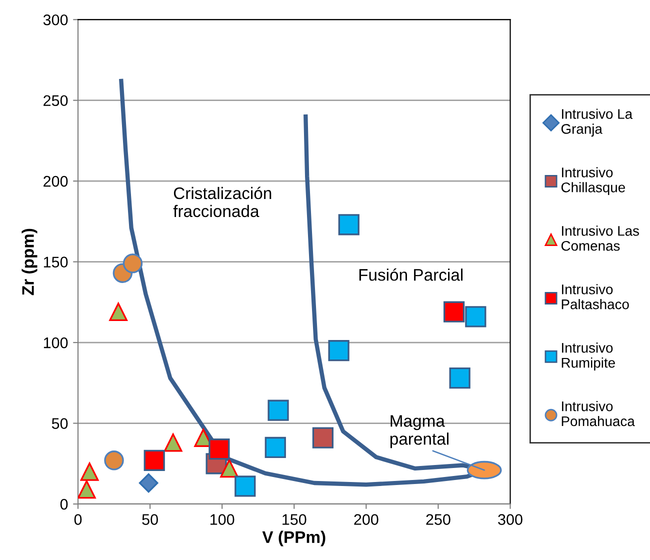 The width and height of the screenshot is (650, 560). What do you see at coordinates (150, 519) in the screenshot?
I see `x-tick-label: 50` at bounding box center [150, 519].